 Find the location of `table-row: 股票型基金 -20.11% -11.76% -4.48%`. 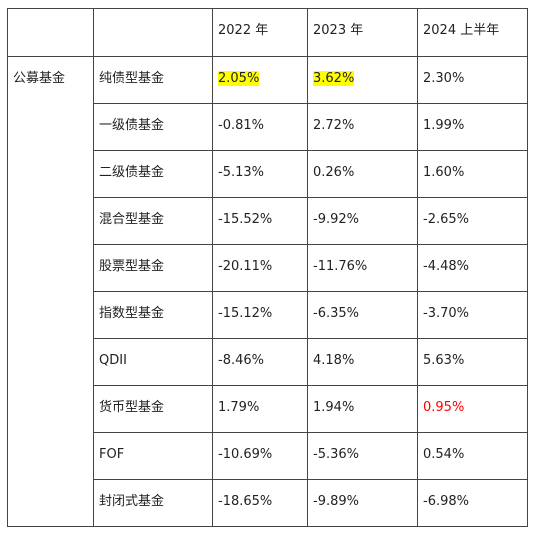

table-row: 股票型基金 -20.11% -11.76% -4.48% is located at coordinates (268, 268).